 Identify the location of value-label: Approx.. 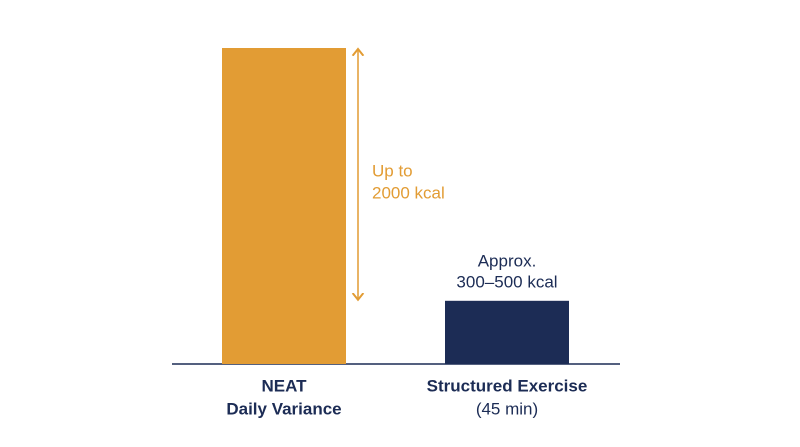
(507, 260).